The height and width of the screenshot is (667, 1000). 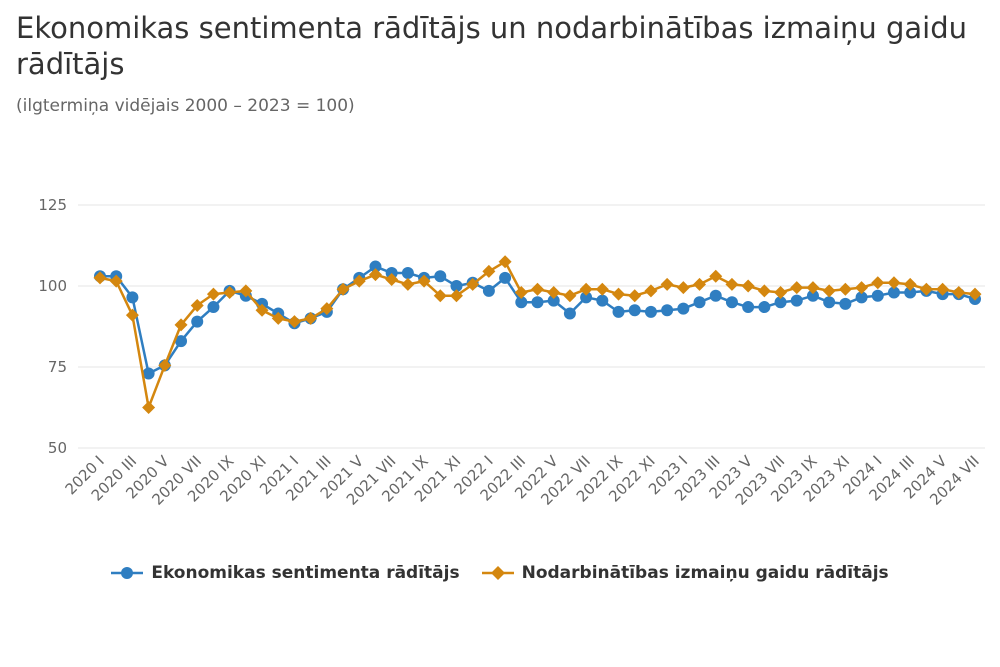 I want to click on circle-marker-icon, so click(x=127, y=573).